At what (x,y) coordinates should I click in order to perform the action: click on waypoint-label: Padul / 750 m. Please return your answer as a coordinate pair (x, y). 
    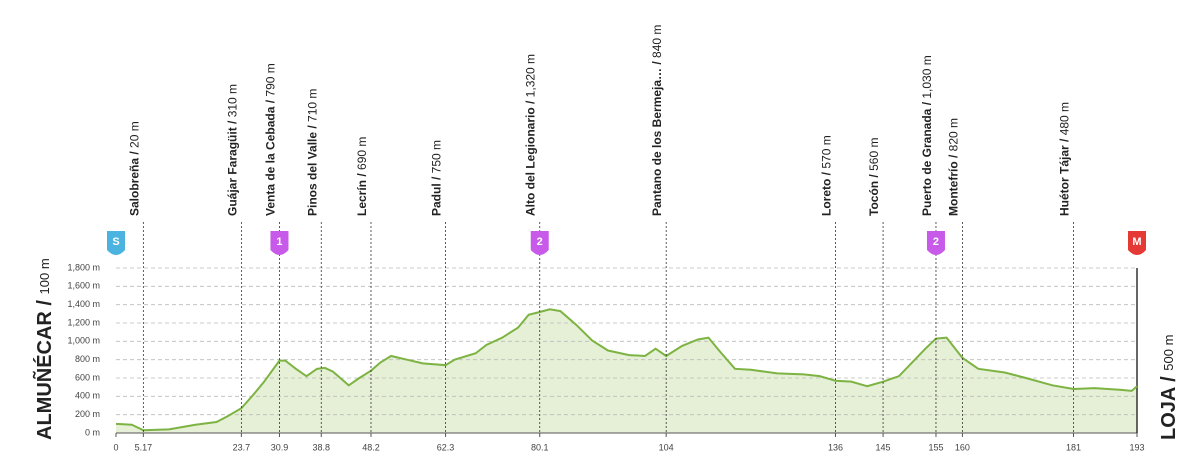
    Looking at the image, I should click on (437, 178).